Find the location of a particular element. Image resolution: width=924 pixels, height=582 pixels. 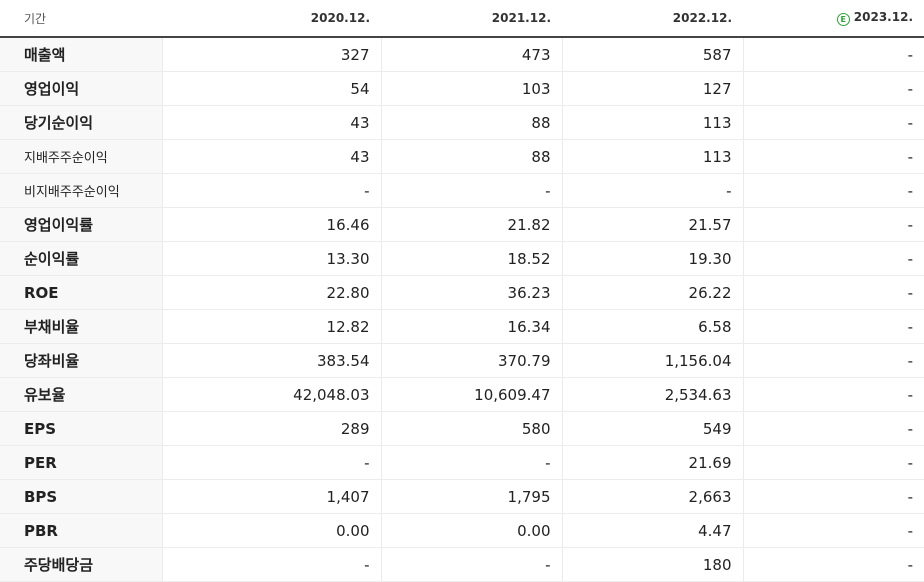

row-label: 순이익률 is located at coordinates (81, 258).